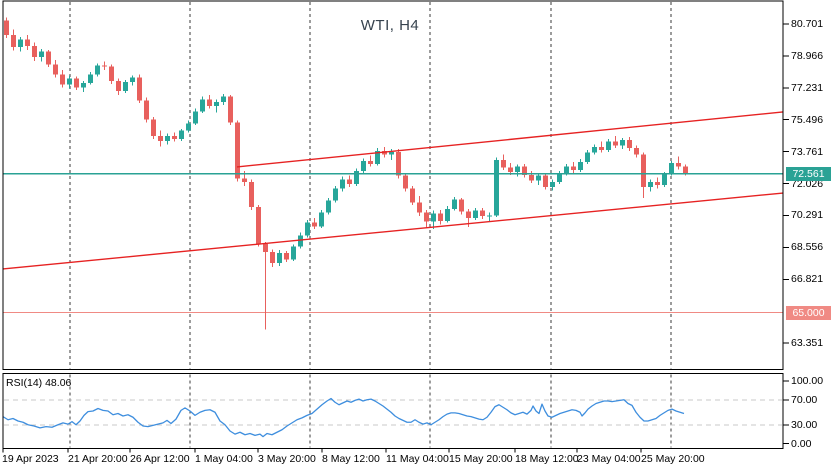 The width and height of the screenshot is (835, 470). What do you see at coordinates (807, 215) in the screenshot?
I see `y-axis-label: 70.291` at bounding box center [807, 215].